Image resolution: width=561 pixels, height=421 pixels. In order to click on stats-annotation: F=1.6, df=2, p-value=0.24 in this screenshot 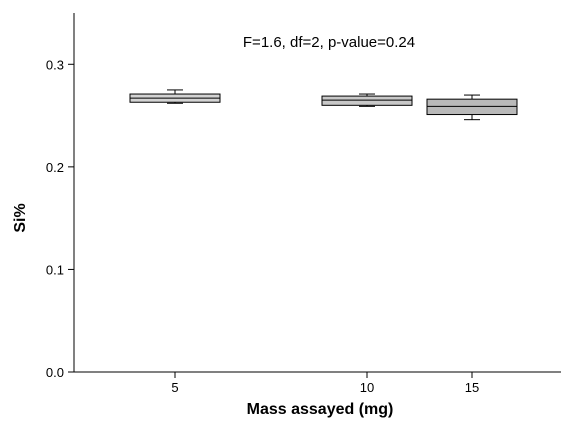, I will do `click(329, 42)`.